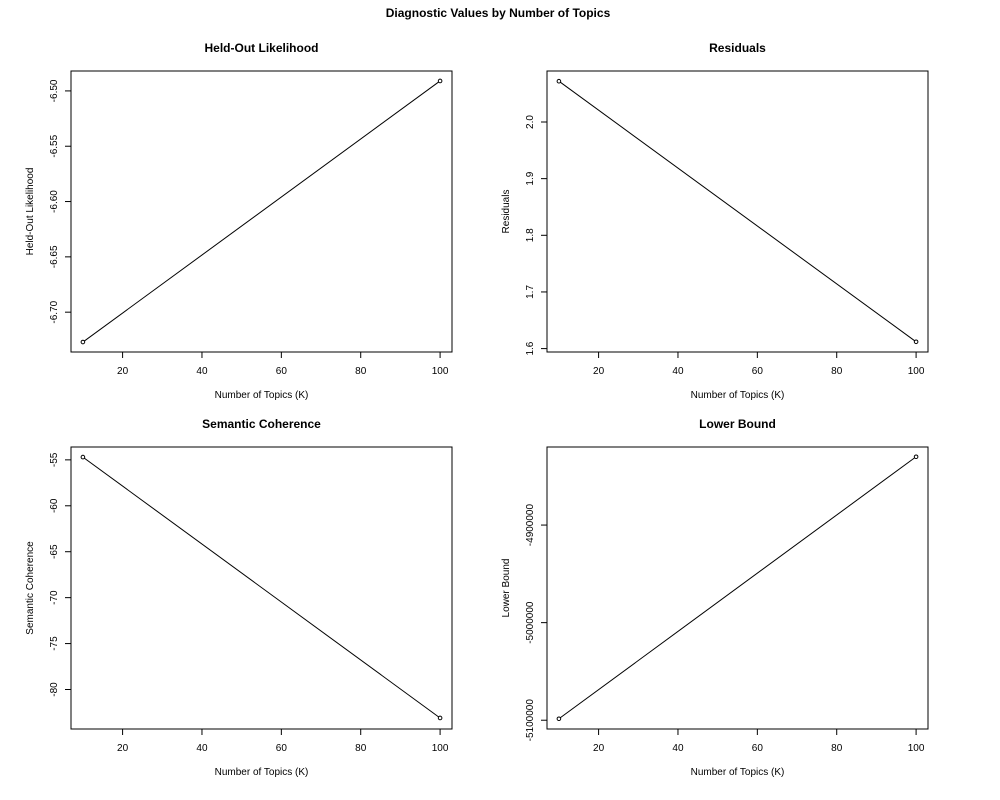 The height and width of the screenshot is (800, 1000). I want to click on semantic-coherence-x-tick-label: 40, so click(202, 748).